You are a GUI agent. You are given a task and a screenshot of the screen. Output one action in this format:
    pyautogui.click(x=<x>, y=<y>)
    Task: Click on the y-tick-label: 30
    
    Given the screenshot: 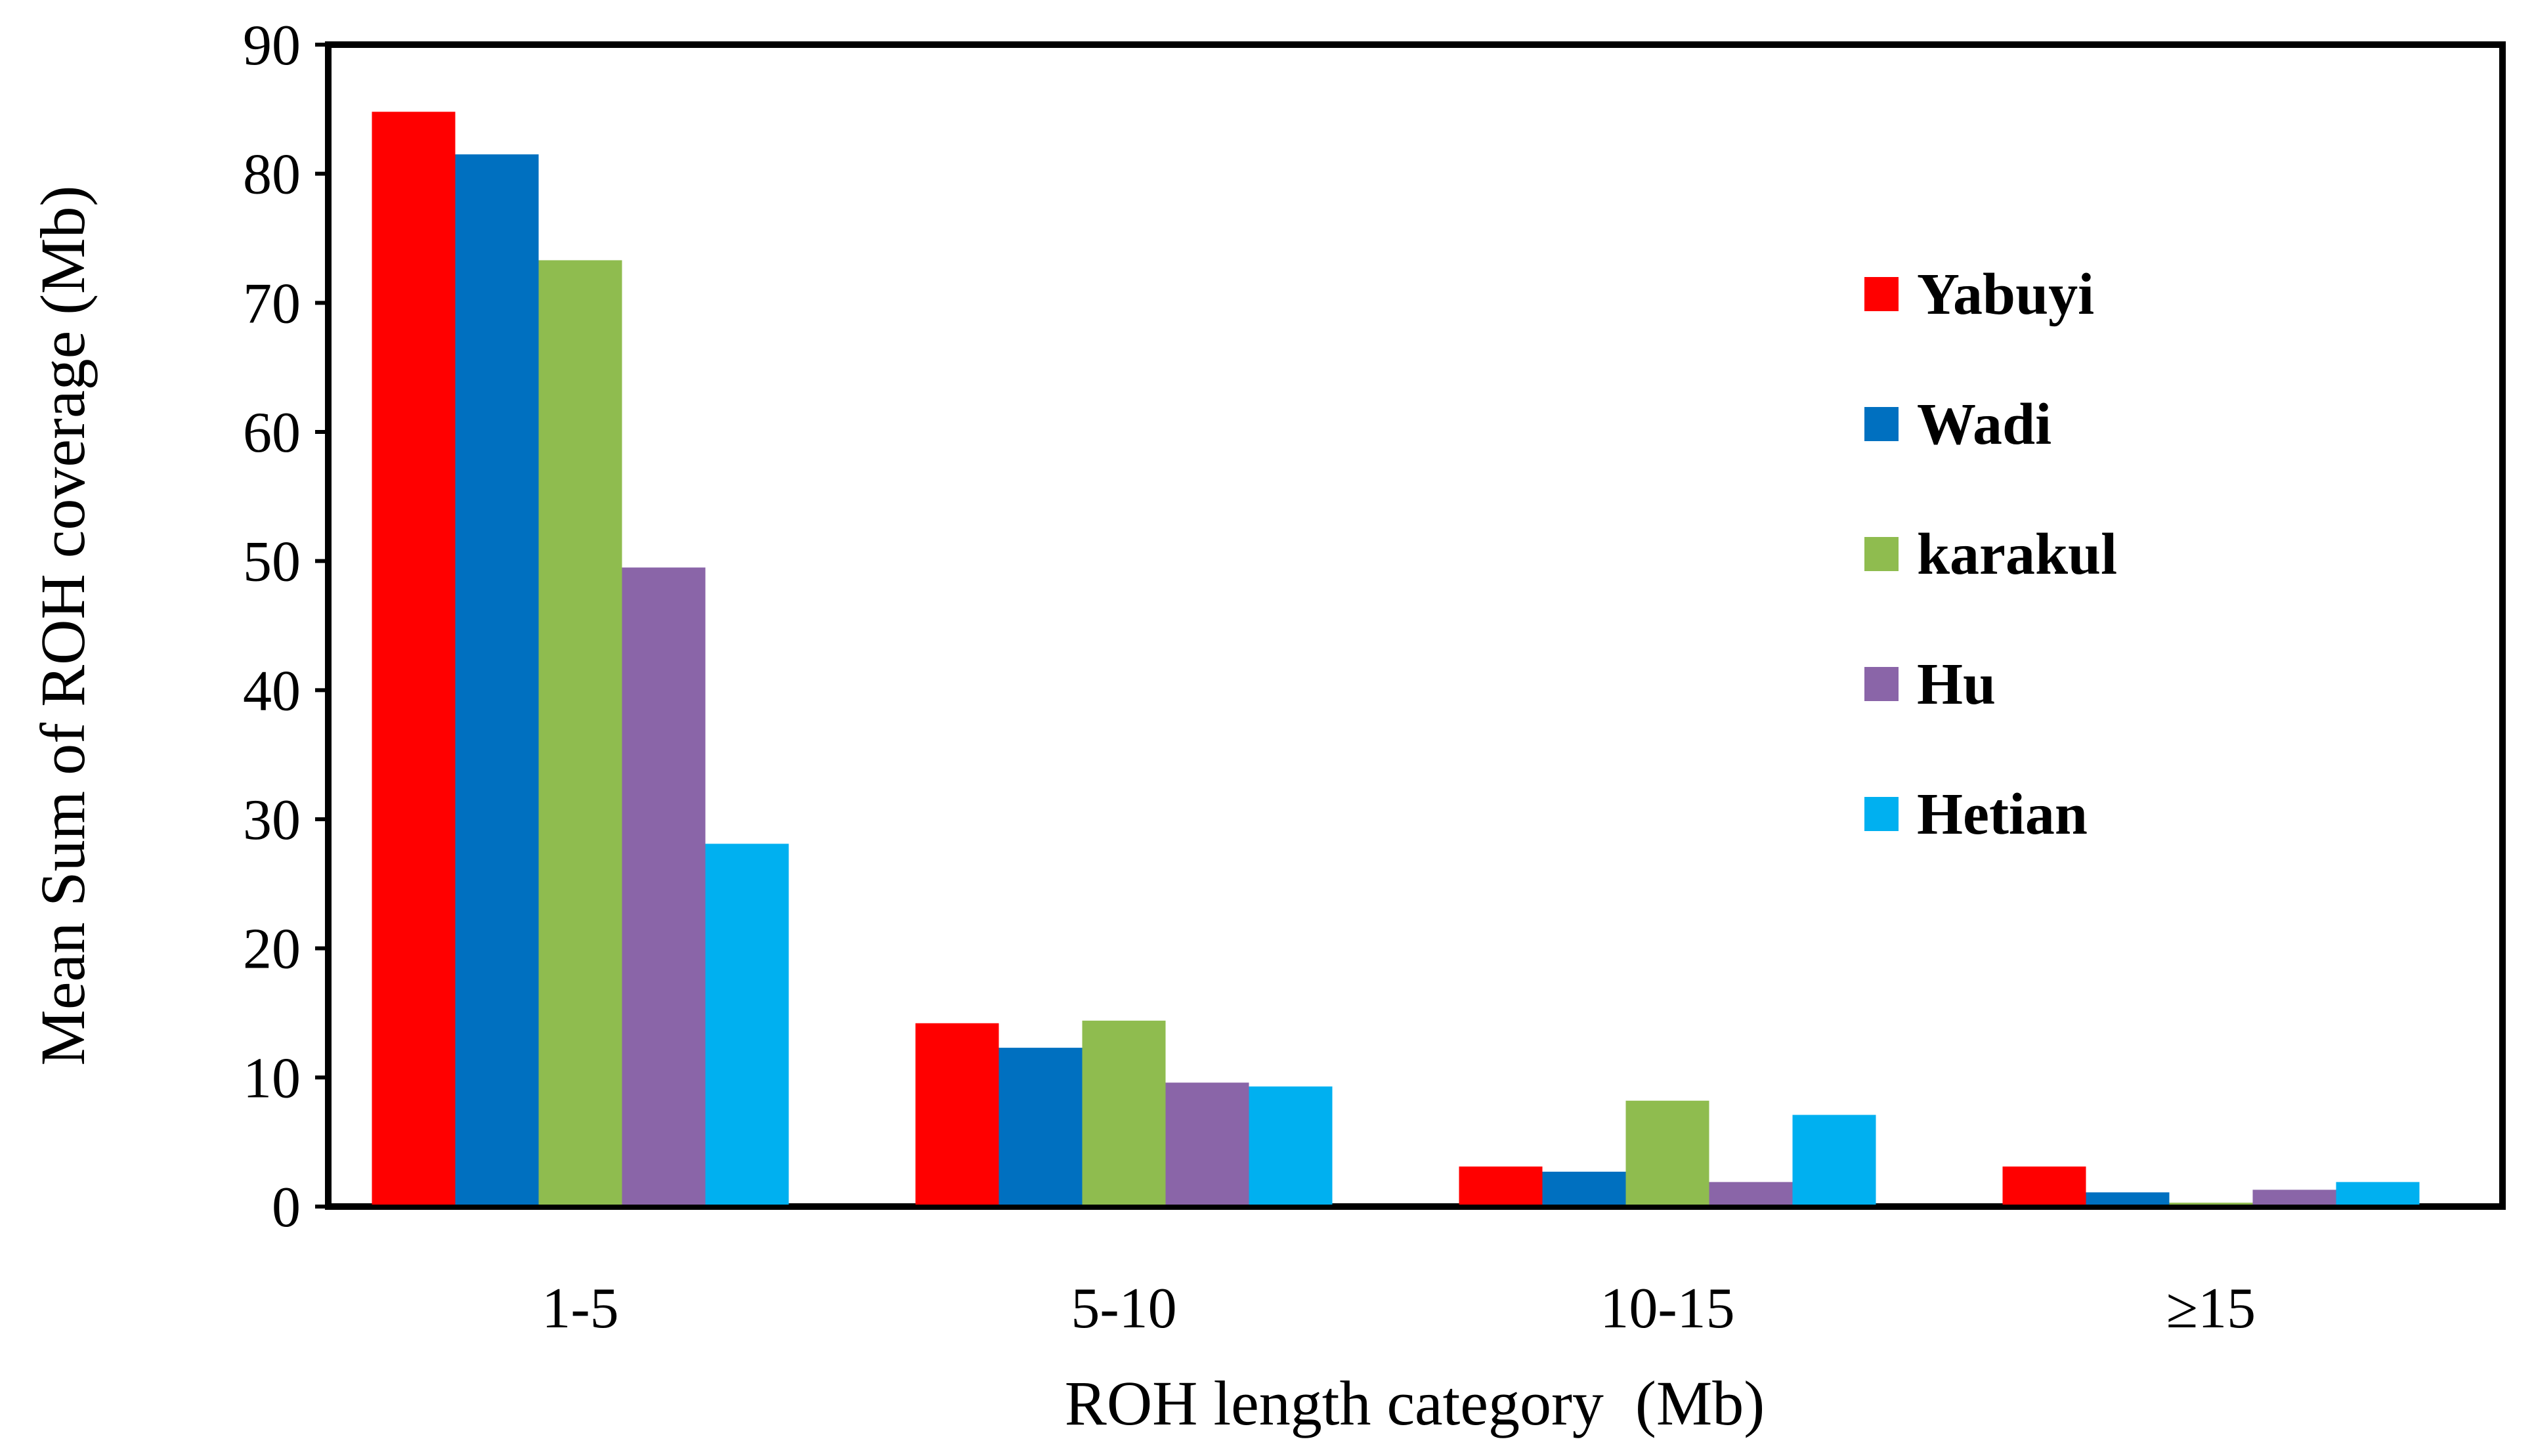 What is the action you would take?
    pyautogui.click(x=272, y=820)
    